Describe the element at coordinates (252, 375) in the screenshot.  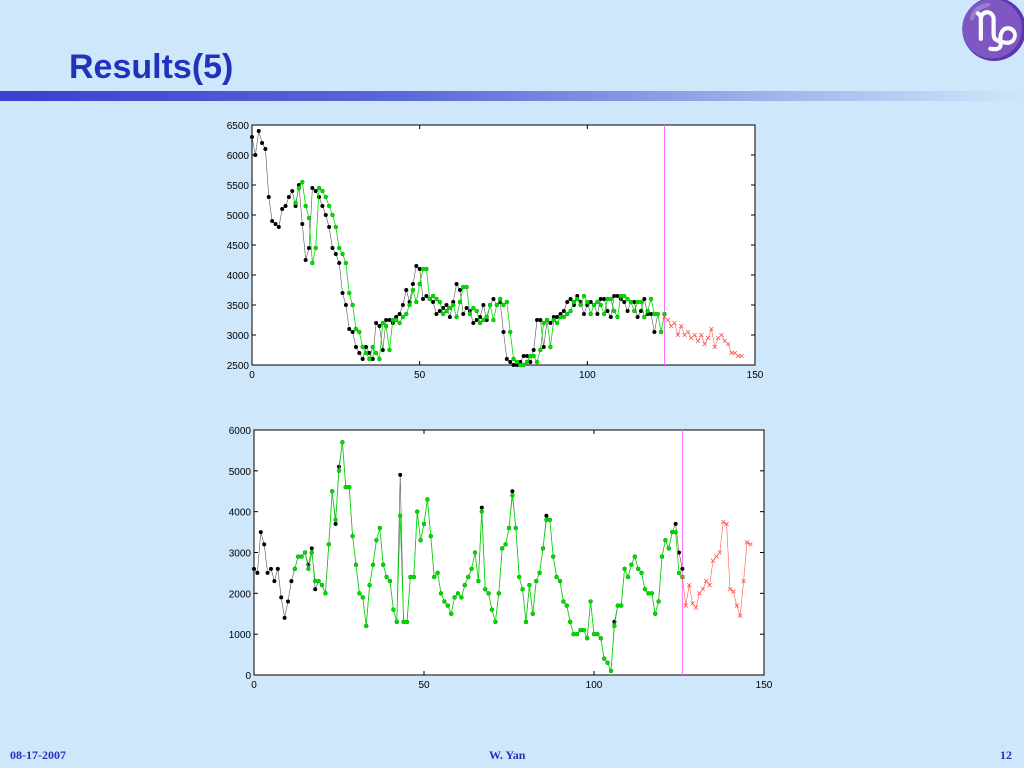
I see `x-tick-label: 0` at that location.